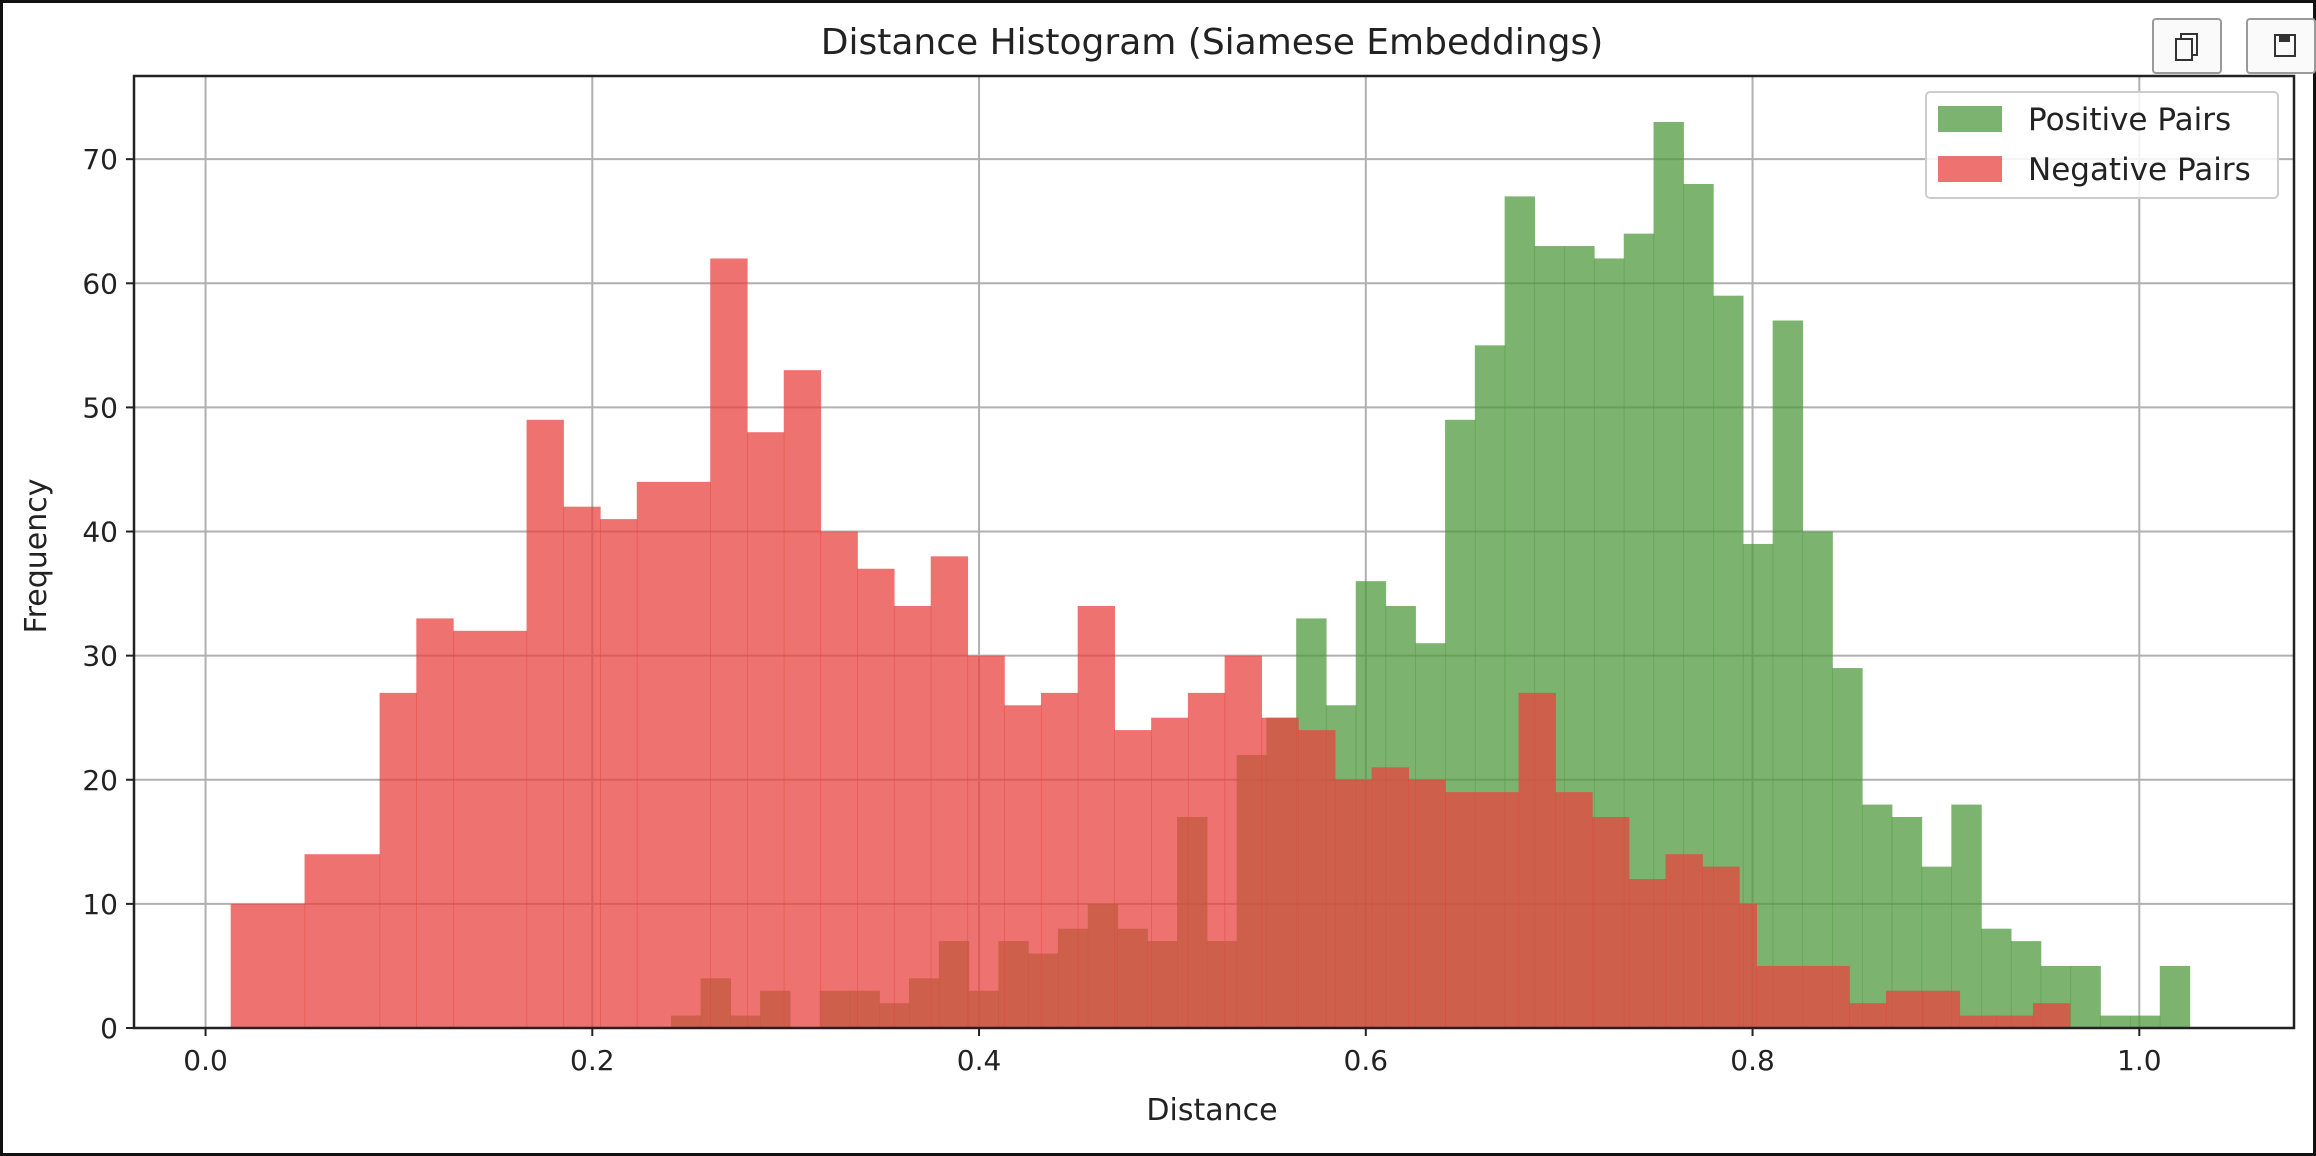 The width and height of the screenshot is (2316, 1156). What do you see at coordinates (2139, 1060) in the screenshot?
I see `x-tick-label: 1.0` at bounding box center [2139, 1060].